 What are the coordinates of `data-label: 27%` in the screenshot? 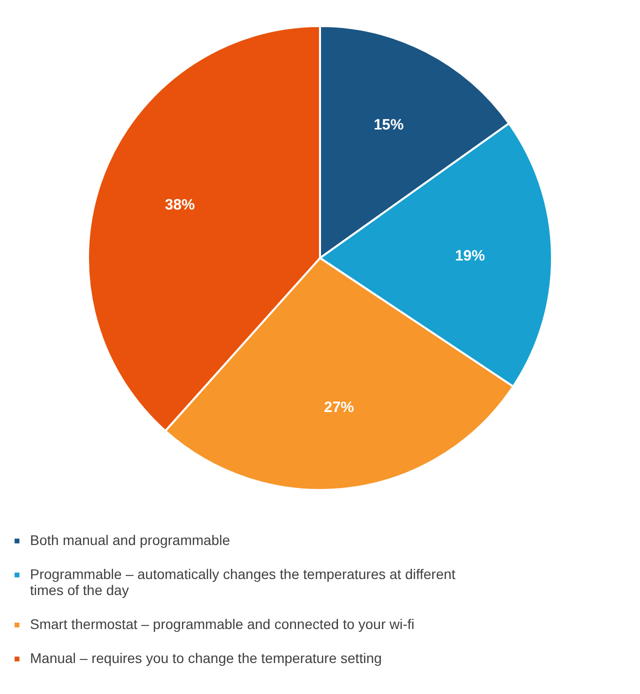 It's located at (339, 407).